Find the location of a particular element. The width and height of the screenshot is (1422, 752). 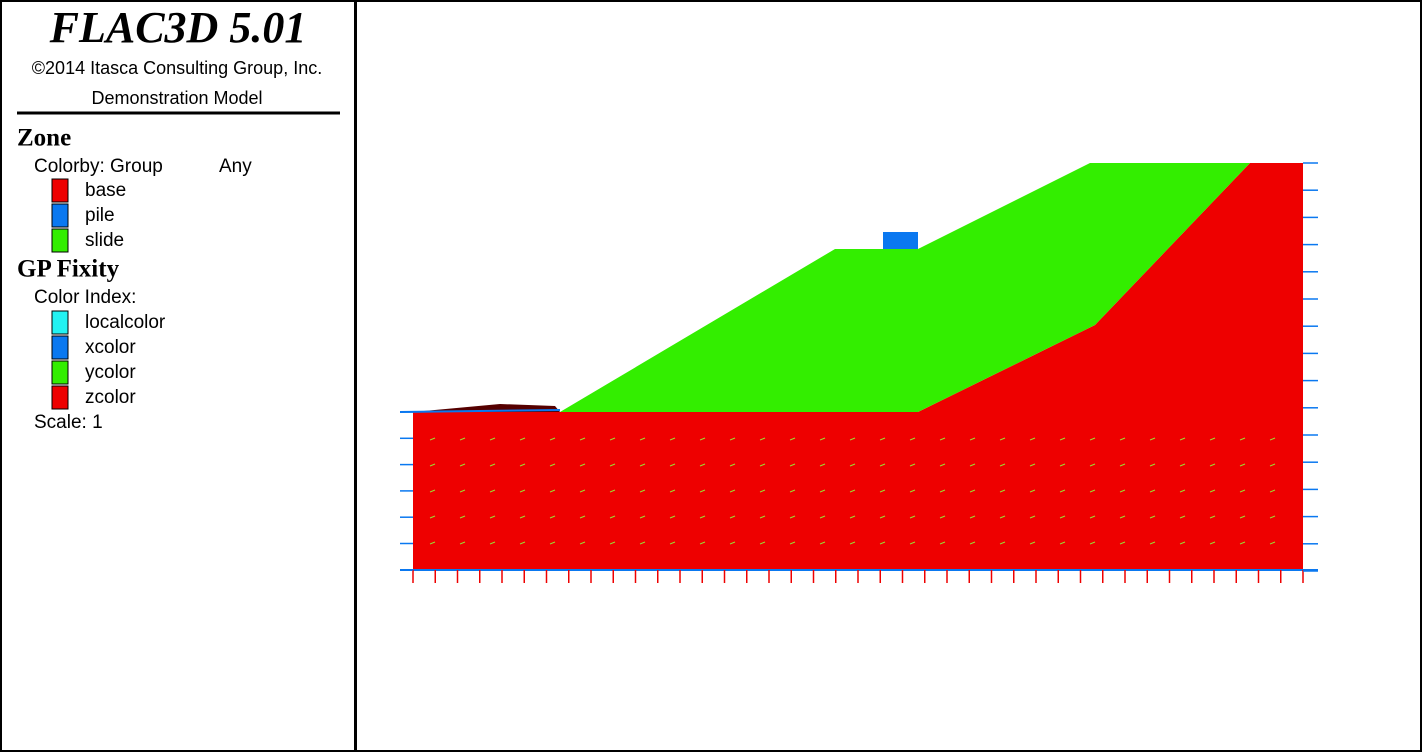

color-index: Color Index: is located at coordinates (85, 297).